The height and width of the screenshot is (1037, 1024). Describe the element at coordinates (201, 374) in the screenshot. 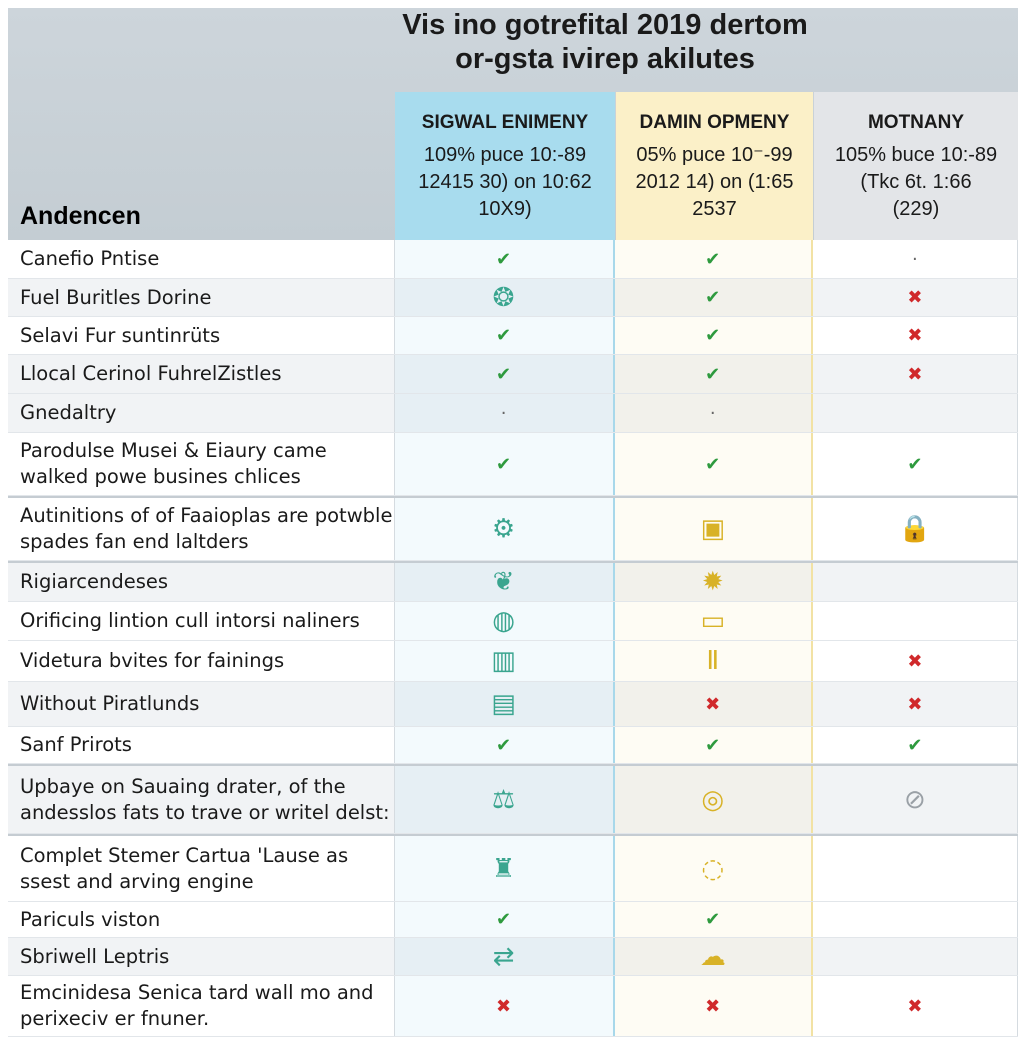

I see `row-label: Llocal Cerinol FuhrelZistles` at that location.